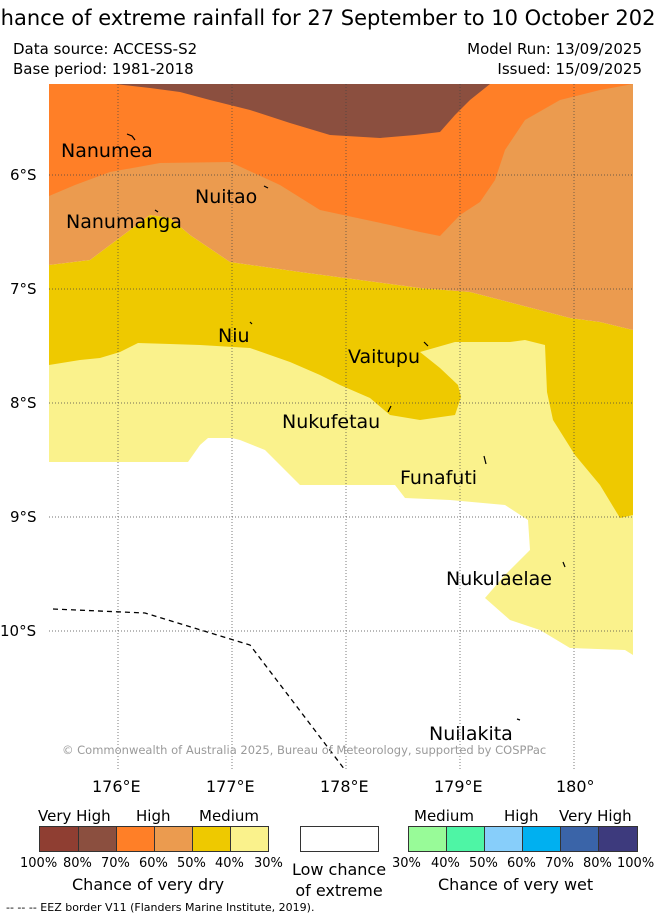 The image size is (655, 919). What do you see at coordinates (153, 863) in the screenshot?
I see `legend-dry-tick: 60%` at bounding box center [153, 863].